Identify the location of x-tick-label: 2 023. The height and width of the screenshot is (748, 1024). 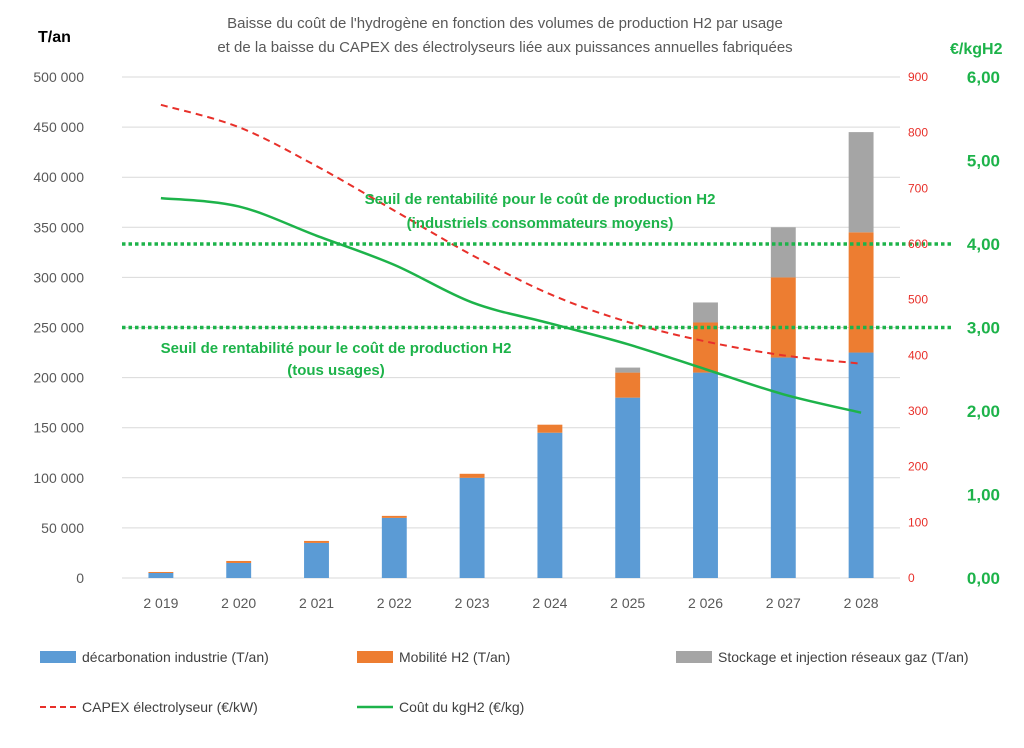
(472, 603).